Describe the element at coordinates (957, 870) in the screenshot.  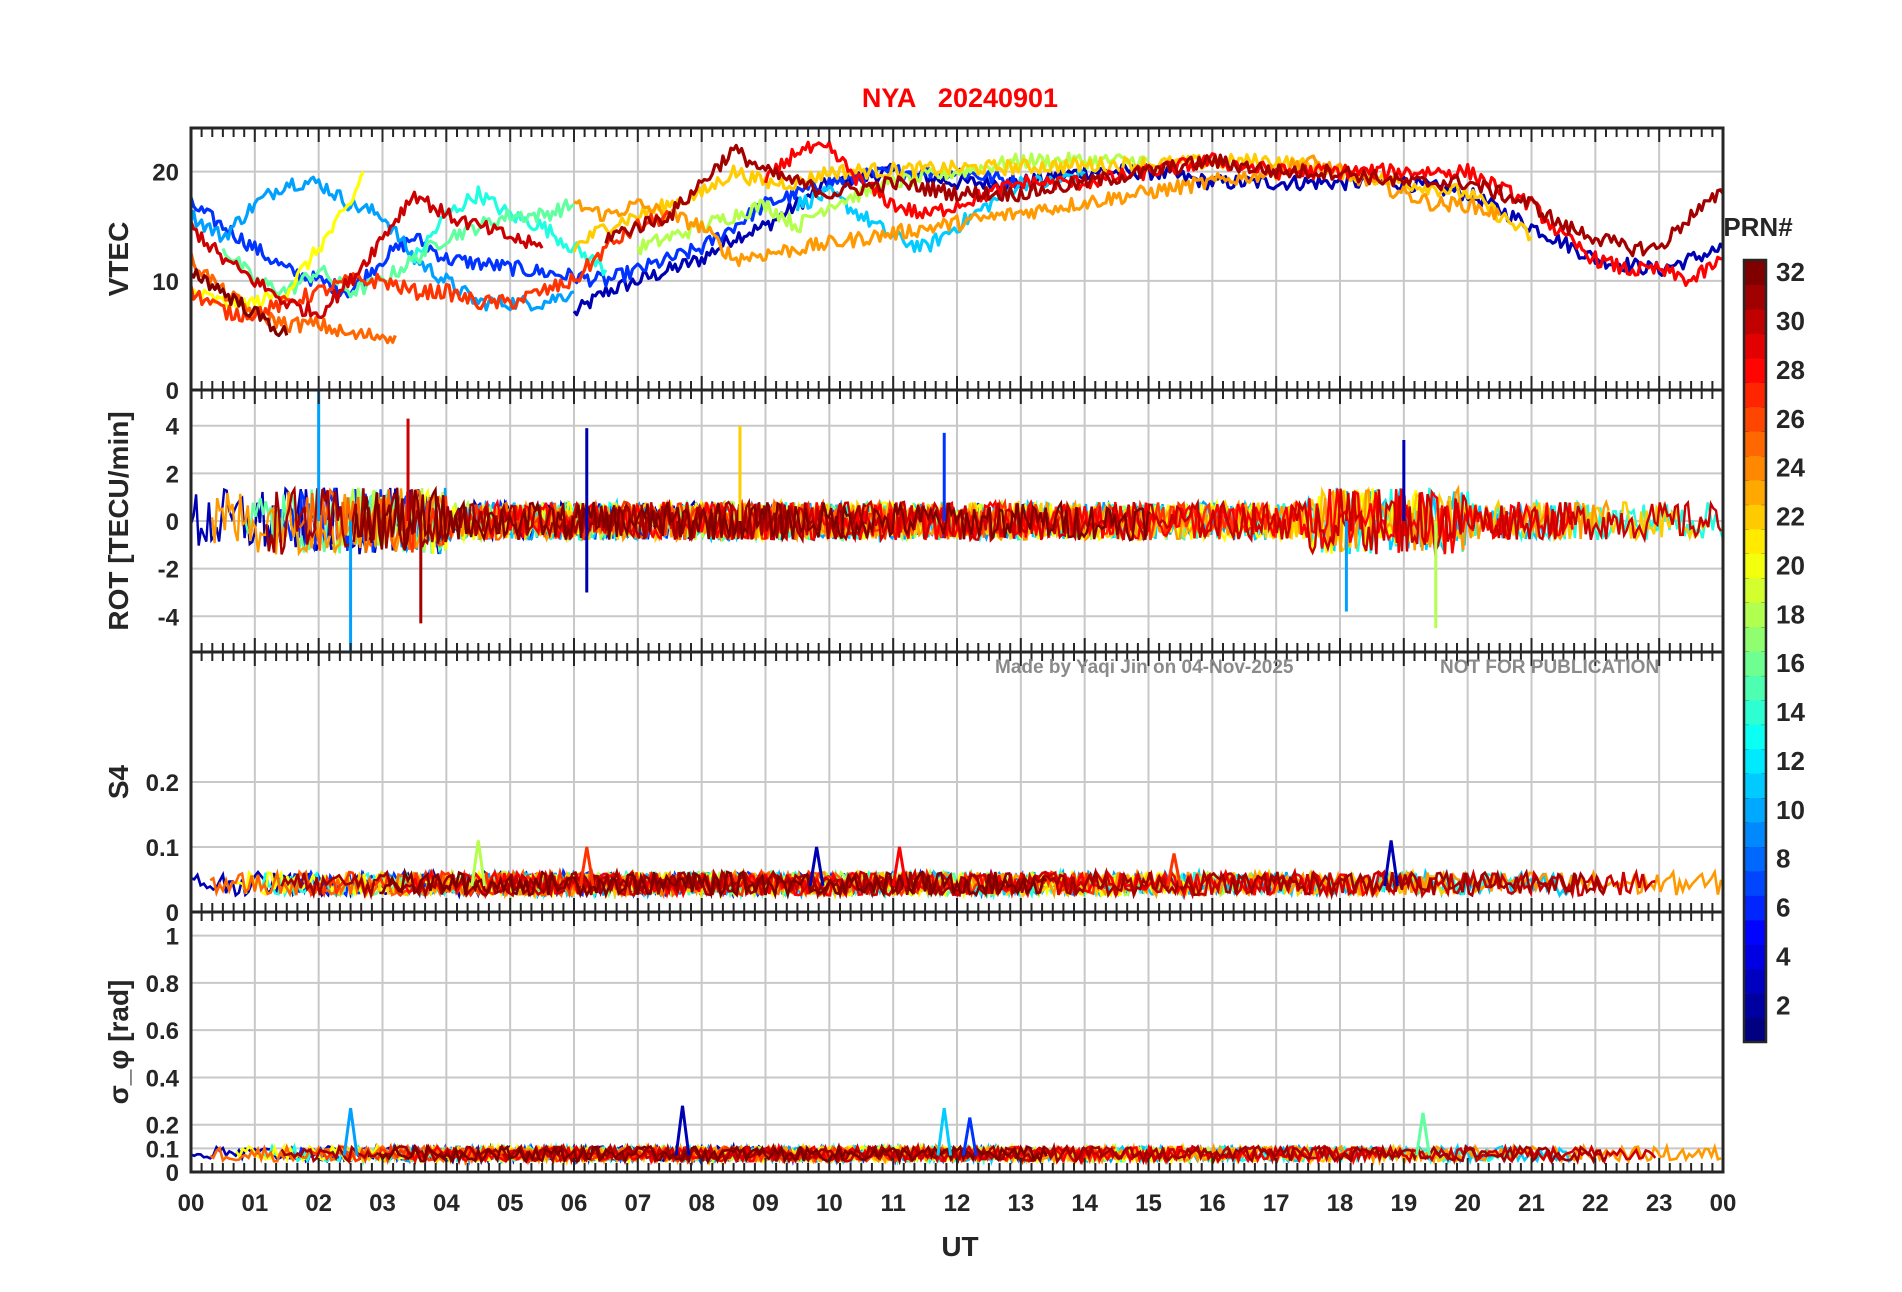
I see `panel-s4-data` at that location.